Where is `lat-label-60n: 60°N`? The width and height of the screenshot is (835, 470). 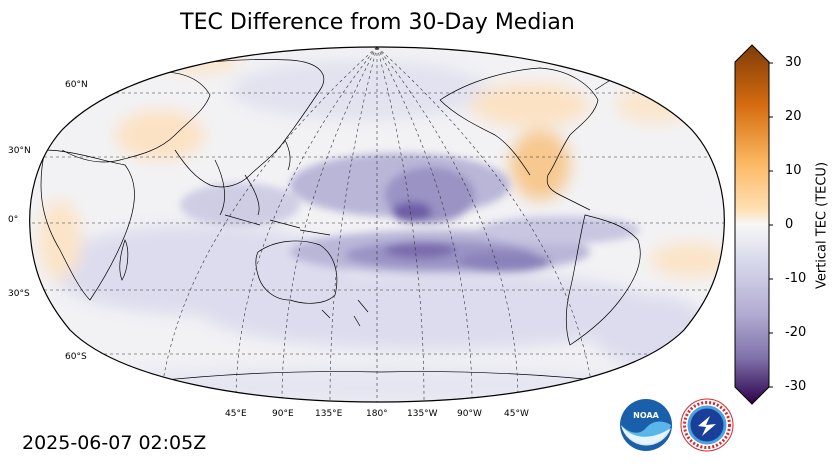 lat-label-60n: 60°N is located at coordinates (76, 85).